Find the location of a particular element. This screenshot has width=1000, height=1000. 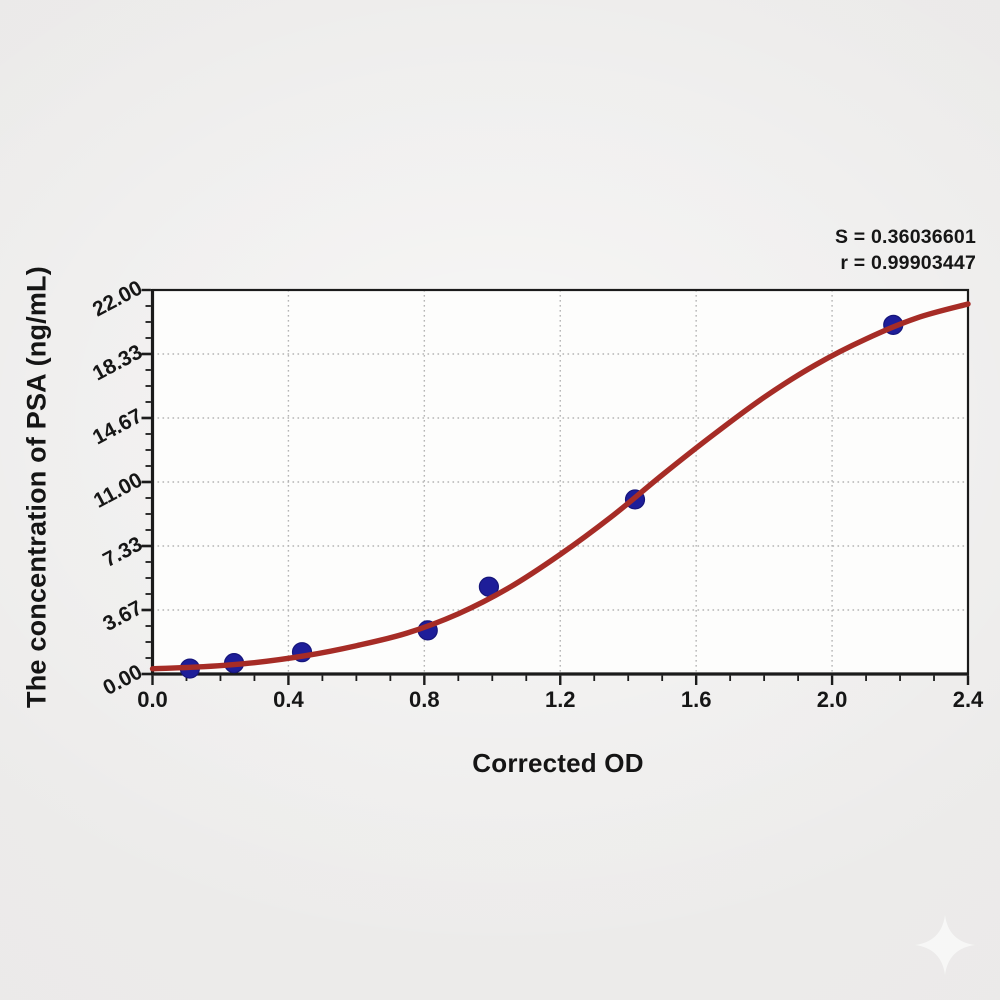

stat-standard-error: S = 0.36036601 is located at coordinates (905, 237).